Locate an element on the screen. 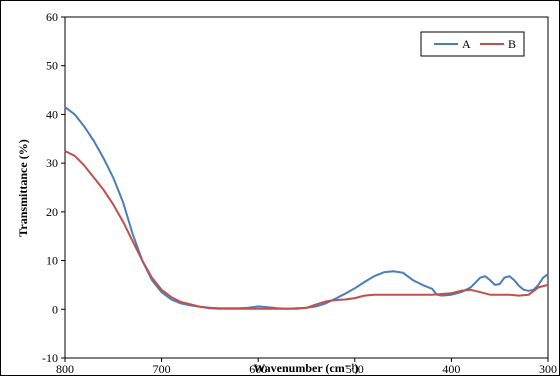  x-tick-label: 600 is located at coordinates (258, 369).